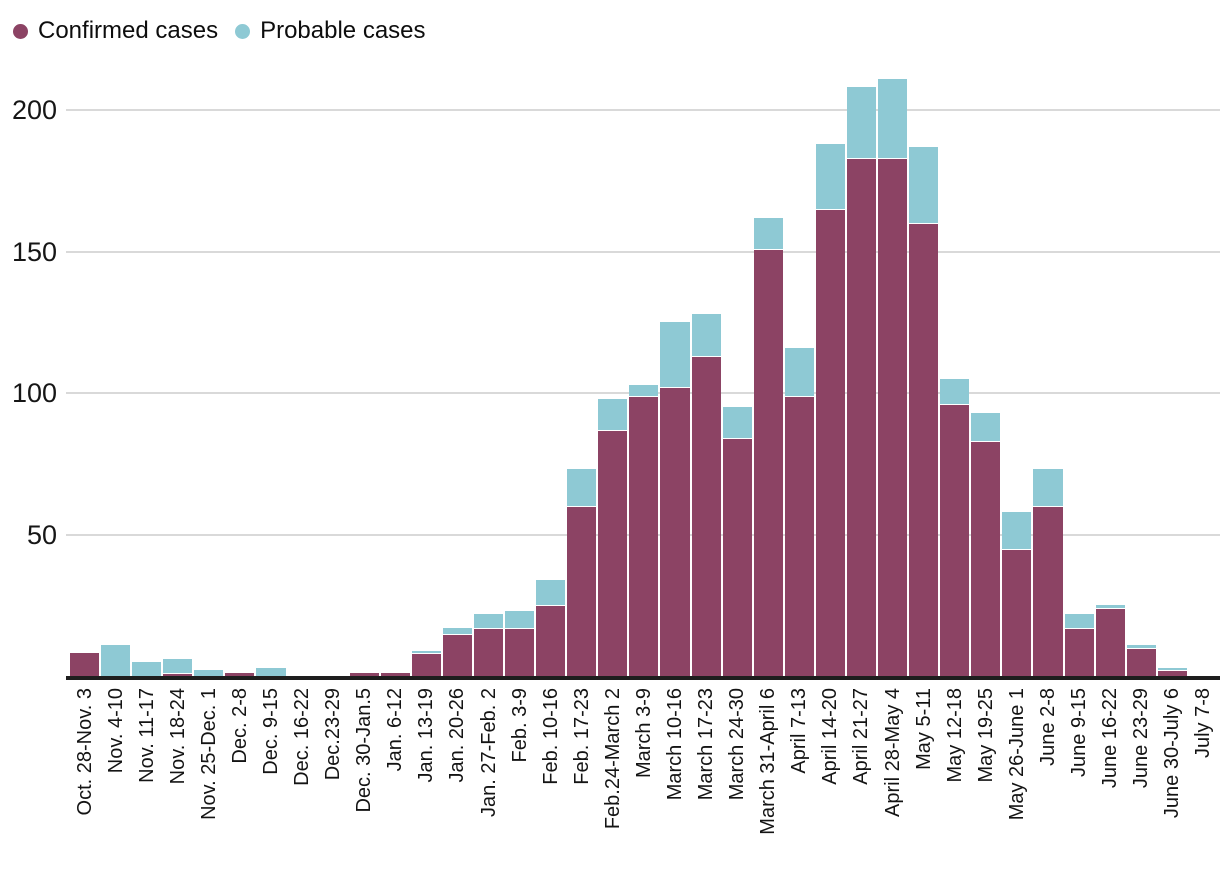 Image resolution: width=1220 pixels, height=872 pixels. Describe the element at coordinates (41, 534) in the screenshot. I see `y-tick-label-50: 50` at that location.